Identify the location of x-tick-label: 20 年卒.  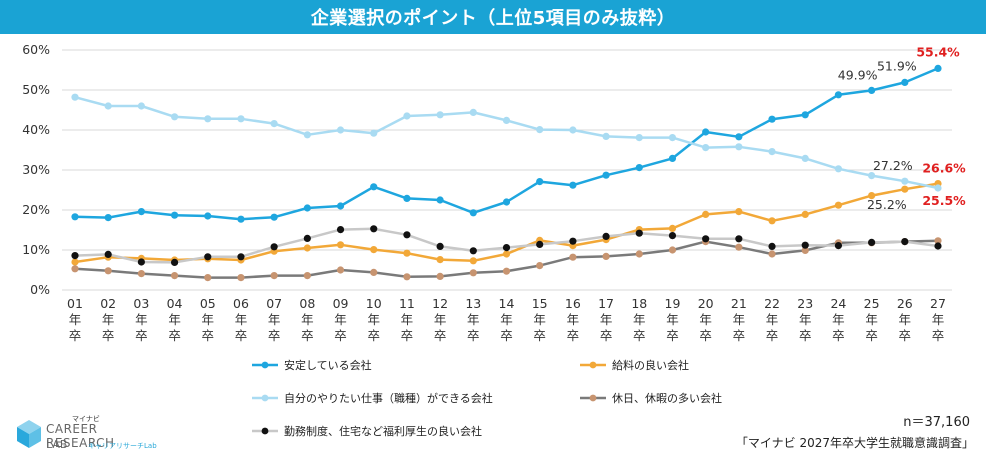
(706, 319).